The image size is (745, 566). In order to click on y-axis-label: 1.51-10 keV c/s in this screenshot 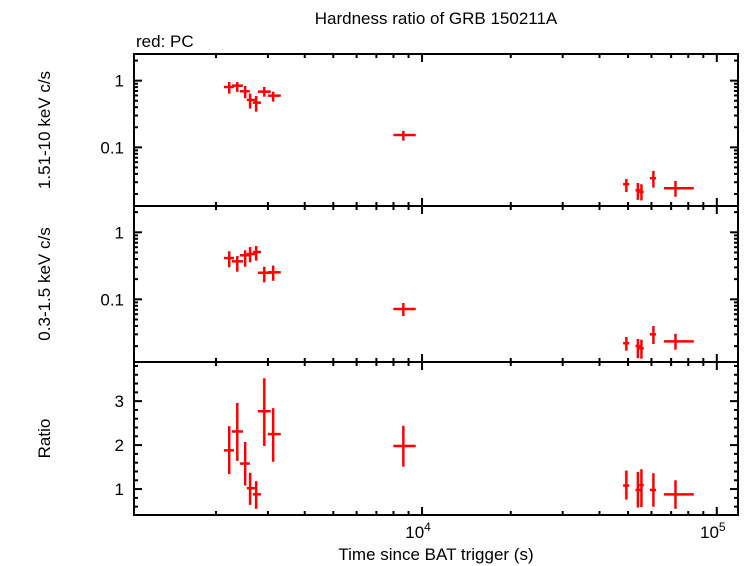, I will do `click(44, 130)`.